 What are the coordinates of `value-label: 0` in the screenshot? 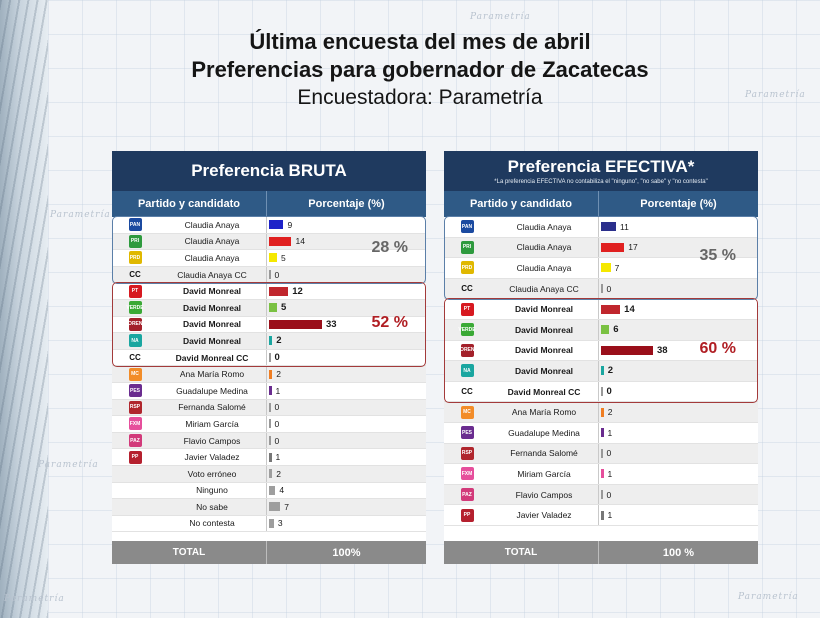 It's located at (277, 440).